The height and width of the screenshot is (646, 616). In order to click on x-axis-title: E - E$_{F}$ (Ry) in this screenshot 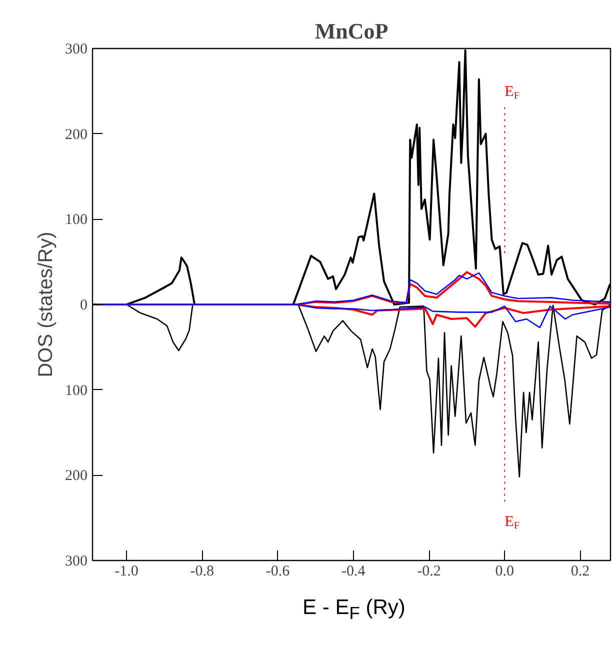, I will do `click(354, 610)`.